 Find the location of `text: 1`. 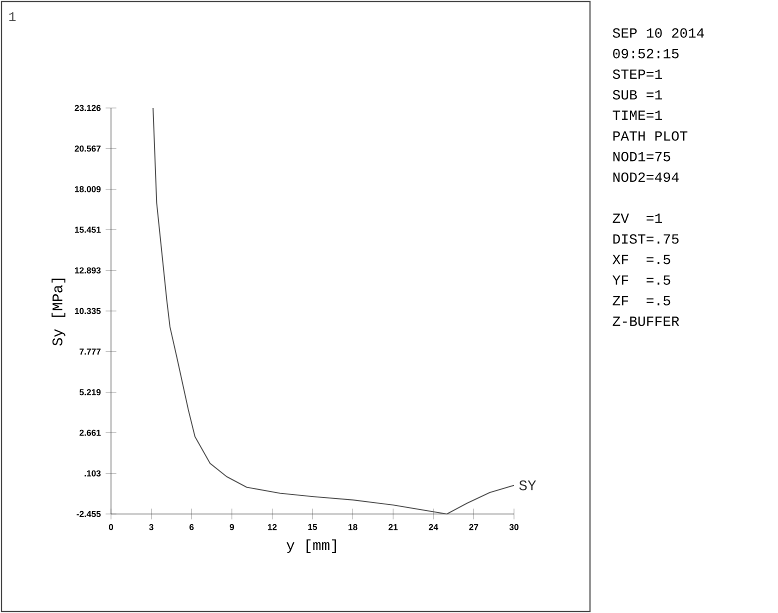

text: 1 is located at coordinates (12, 17).